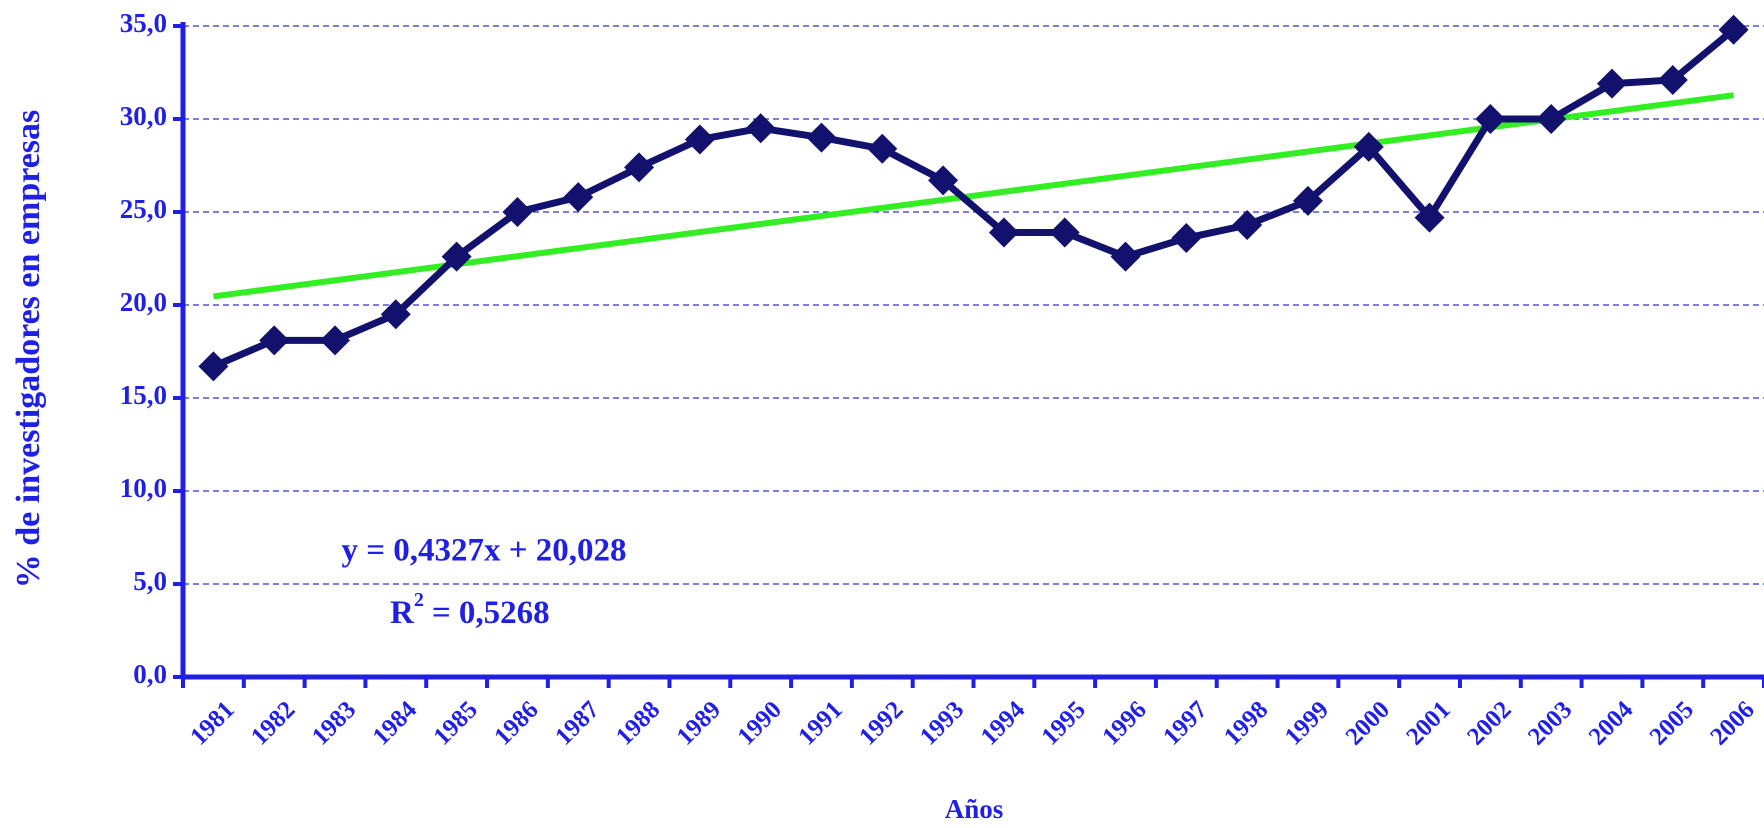  I want to click on x-tick-label: 1995, so click(1064, 723).